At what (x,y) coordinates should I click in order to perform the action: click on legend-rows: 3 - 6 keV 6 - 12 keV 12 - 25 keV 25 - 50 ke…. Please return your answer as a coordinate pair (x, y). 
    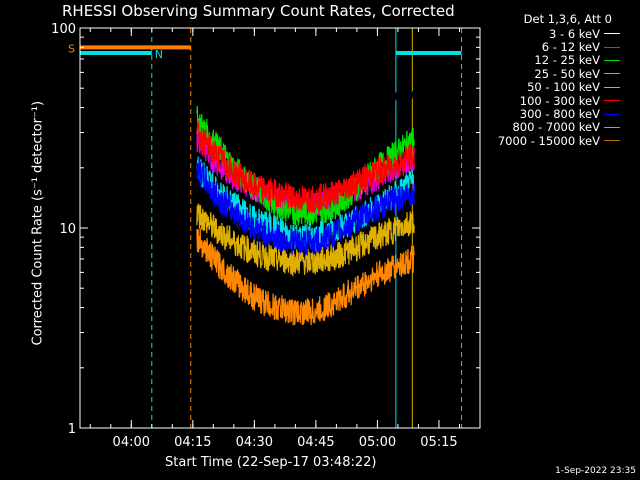
    Looking at the image, I should click on (553, 87).